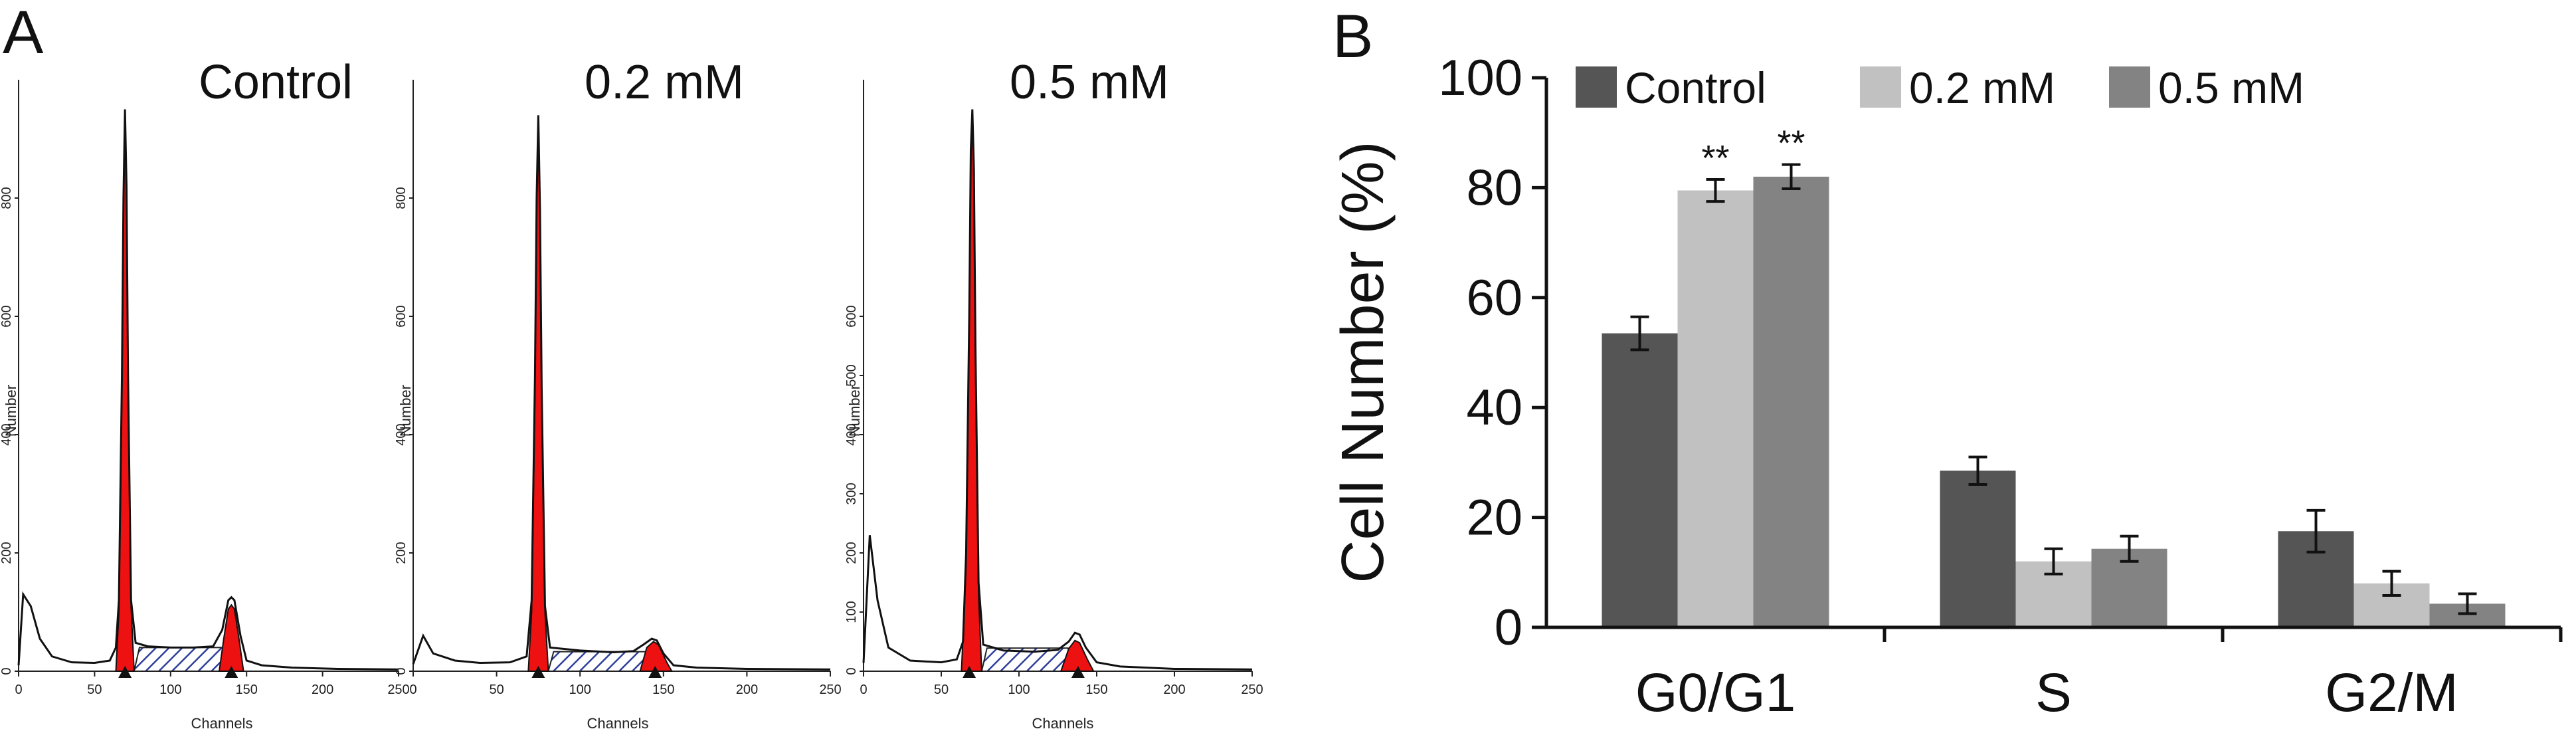 This screenshot has height=735, width=2576. I want to click on legend-label: 0.2 mM, so click(1982, 87).